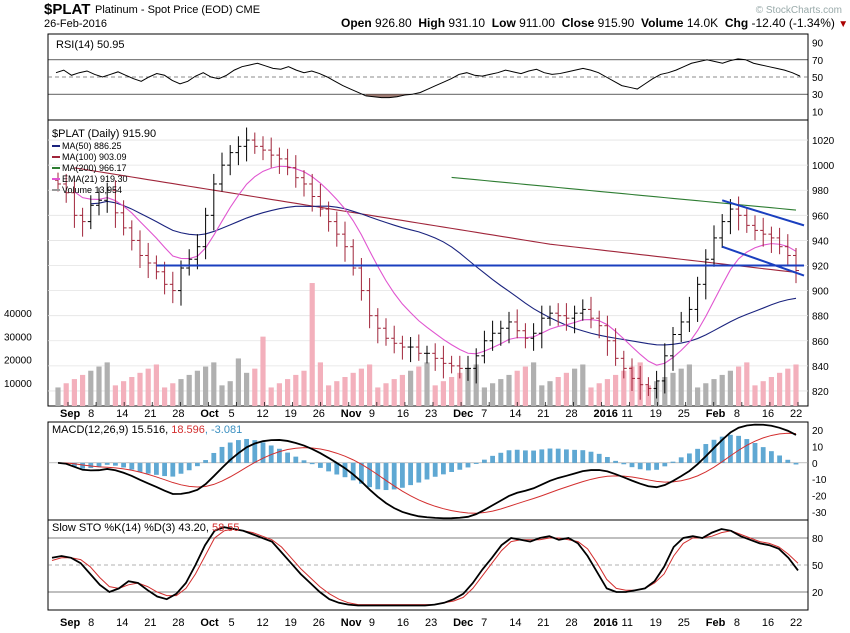 The width and height of the screenshot is (850, 633). Describe the element at coordinates (818, 61) in the screenshot. I see `rsi-tick-label: 70` at that location.